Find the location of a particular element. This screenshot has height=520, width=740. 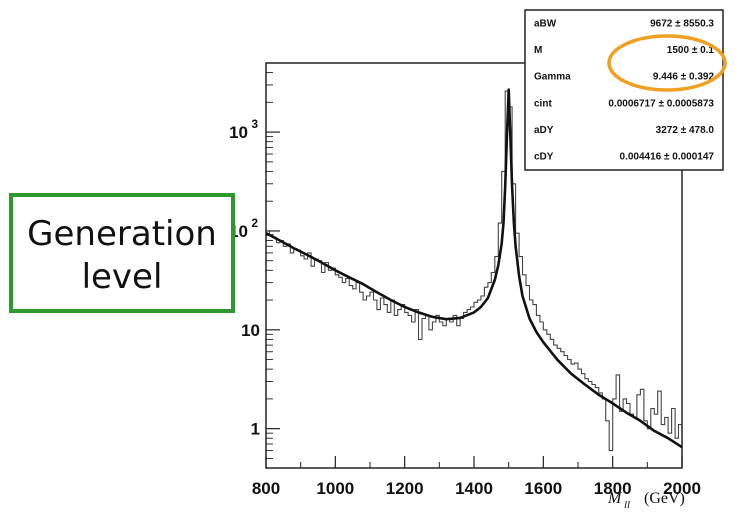

highlight-ellipse is located at coordinates (667, 63).